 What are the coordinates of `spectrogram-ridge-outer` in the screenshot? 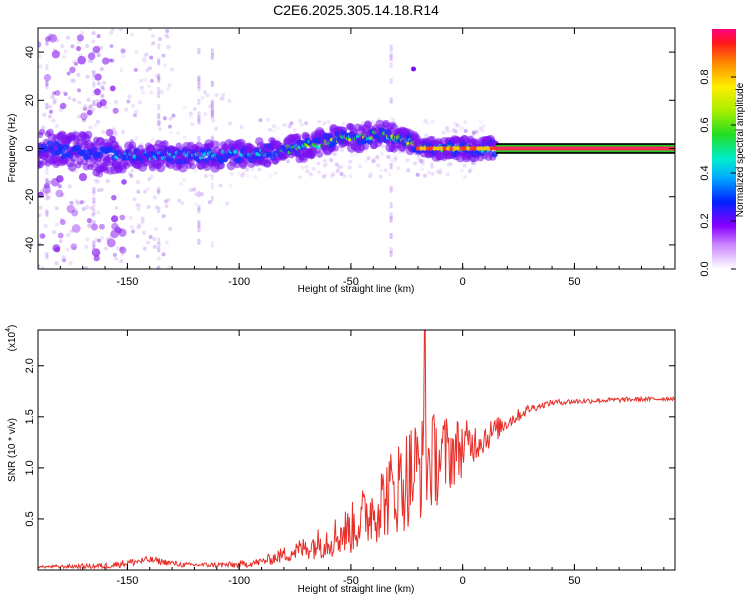 It's located at (88, 134).